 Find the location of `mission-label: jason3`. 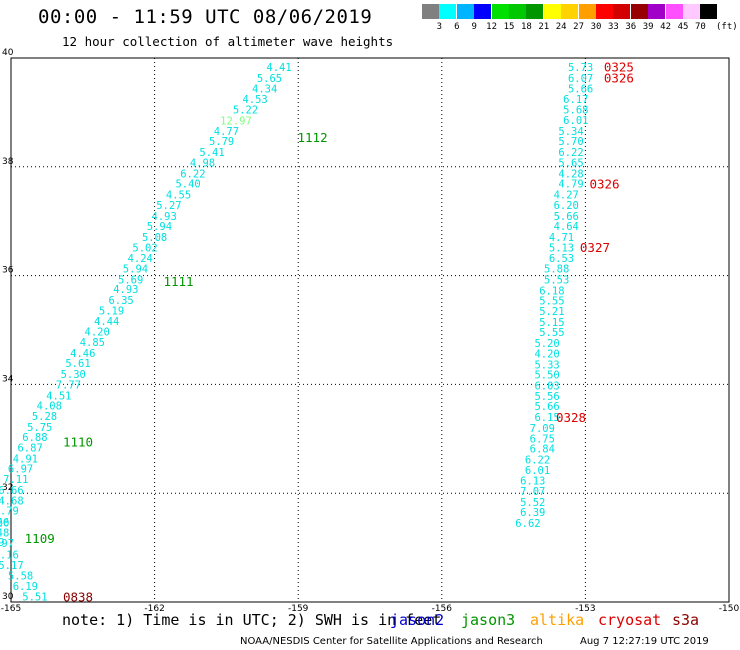

mission-label: jason3 is located at coordinates (488, 620).